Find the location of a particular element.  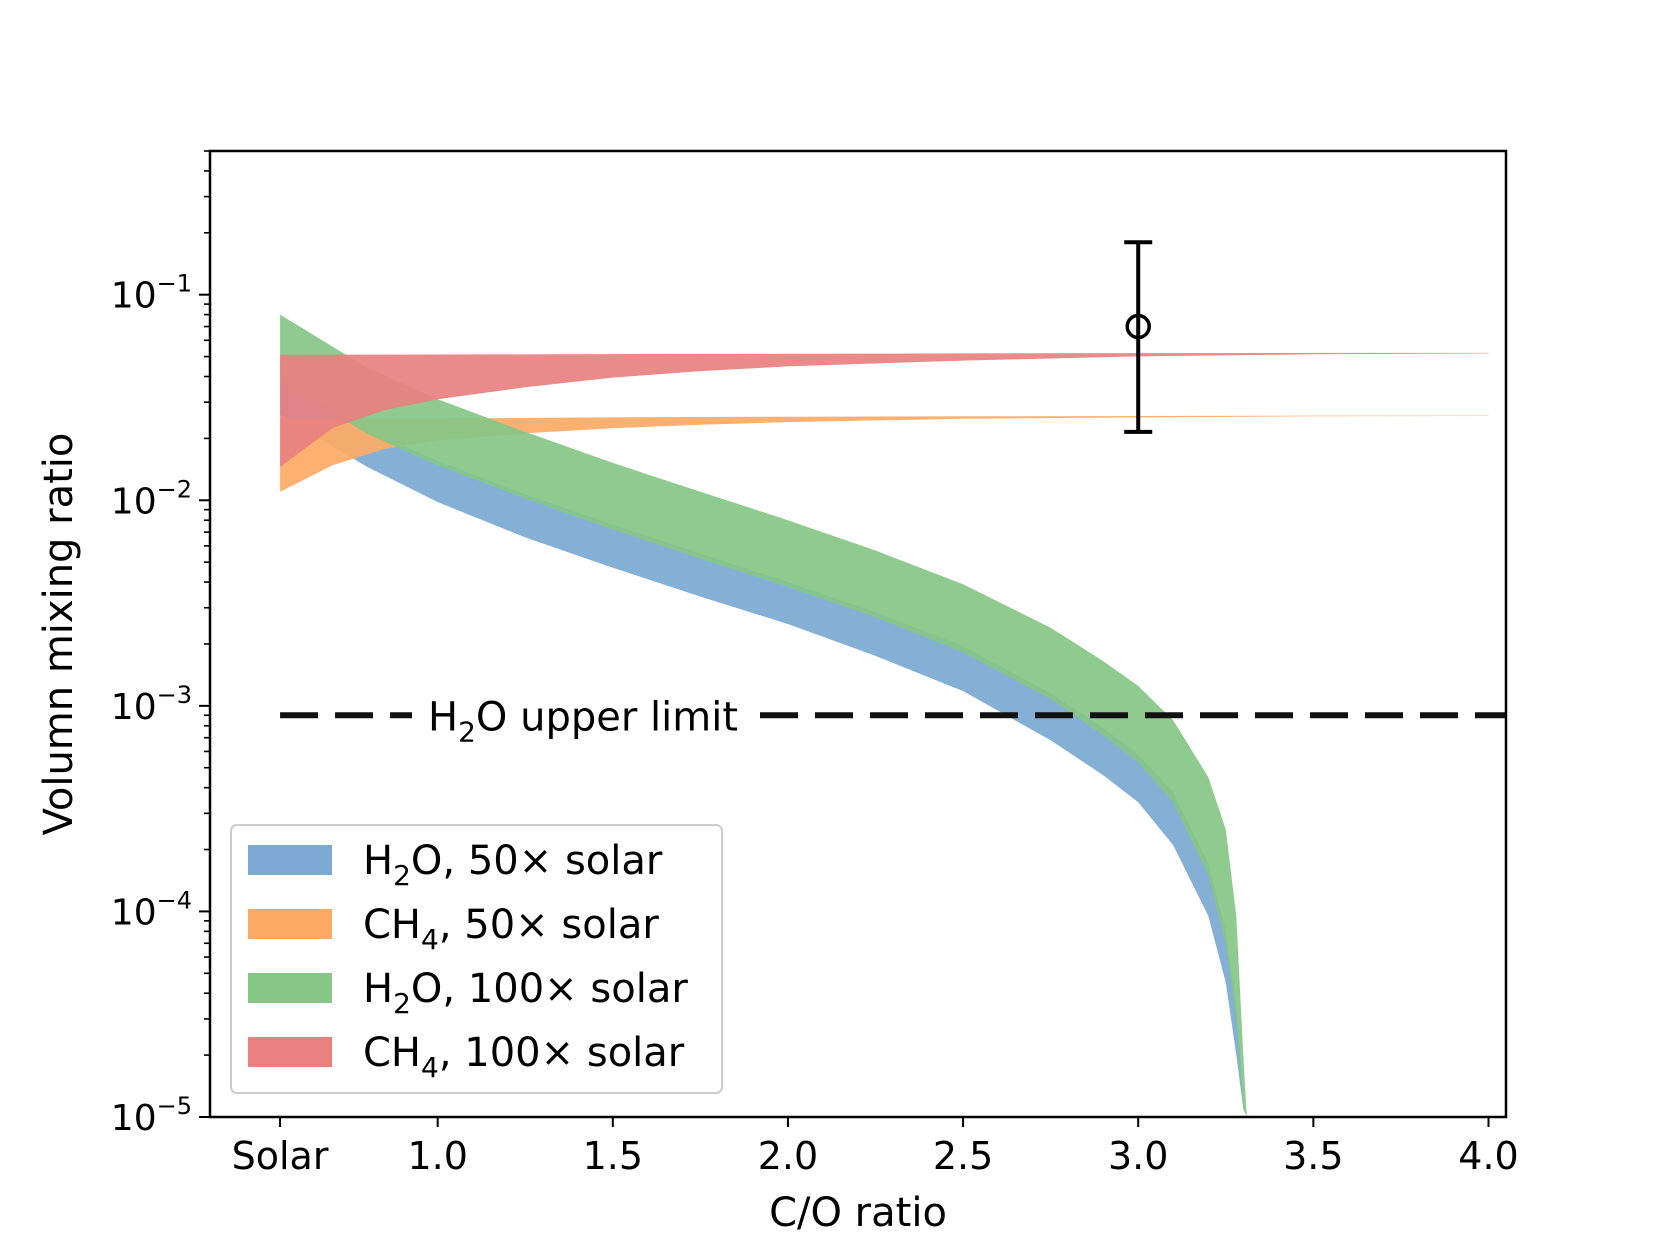

measurement-group is located at coordinates (1138, 337).